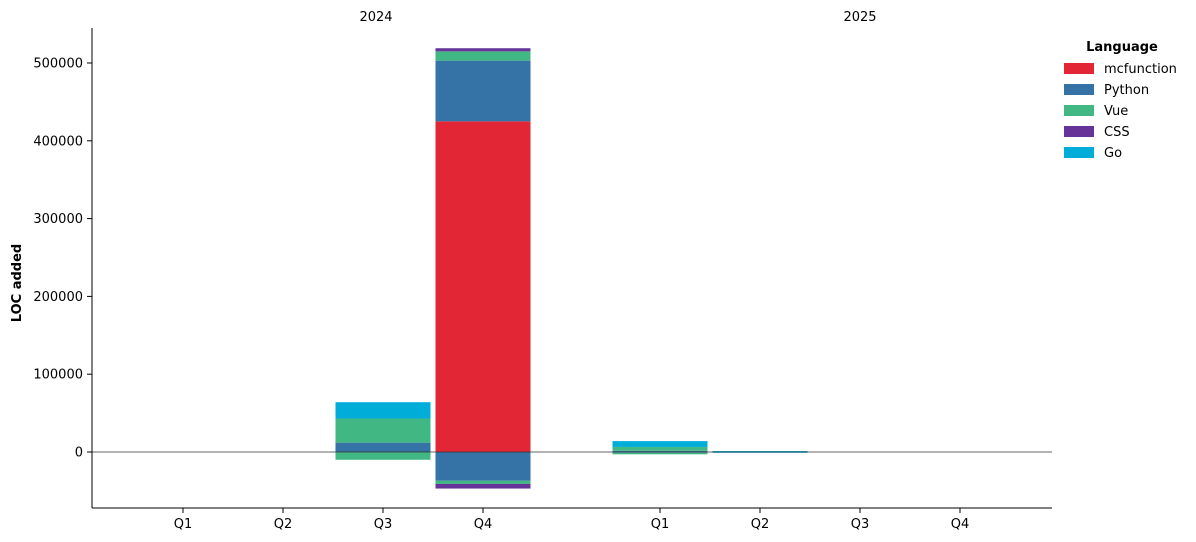  What do you see at coordinates (483, 524) in the screenshot?
I see `x-tick-label-2024-q4: Q4` at bounding box center [483, 524].